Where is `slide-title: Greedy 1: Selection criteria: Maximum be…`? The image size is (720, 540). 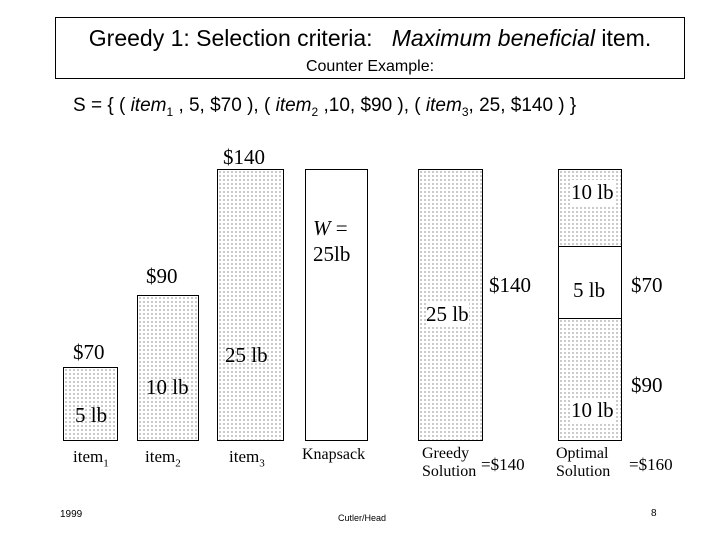
slide-title: Greedy 1: Selection criteria: Maximum be… is located at coordinates (370, 38).